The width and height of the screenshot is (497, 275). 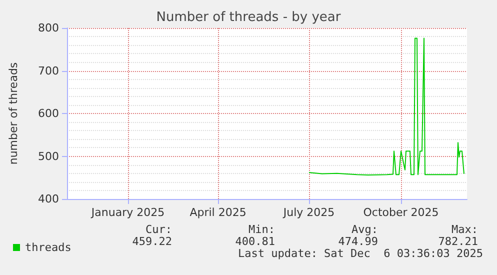 I want to click on y-tick-label: 700, so click(x=48, y=71).